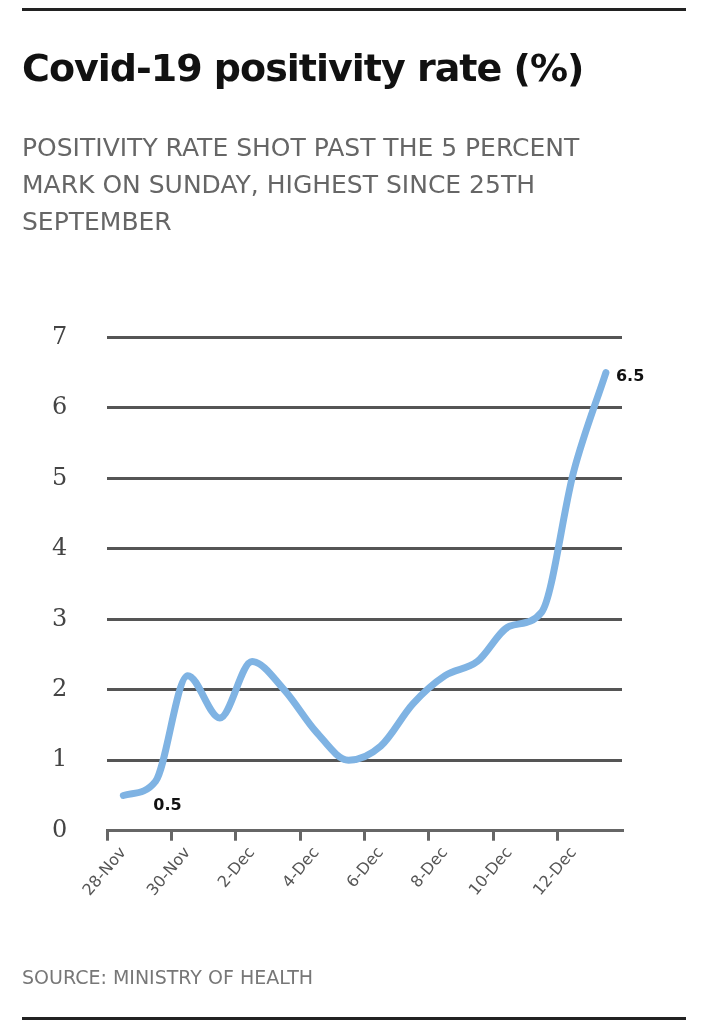 The height and width of the screenshot is (1024, 706). Describe the element at coordinates (59, 476) in the screenshot. I see `y-tick-label: 5` at that location.